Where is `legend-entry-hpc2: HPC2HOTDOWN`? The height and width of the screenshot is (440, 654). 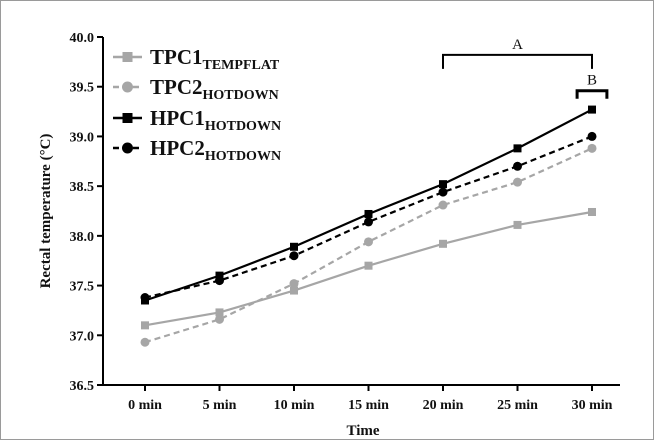
legend-entry-hpc2: HPC2HOTDOWN is located at coordinates (197, 150).